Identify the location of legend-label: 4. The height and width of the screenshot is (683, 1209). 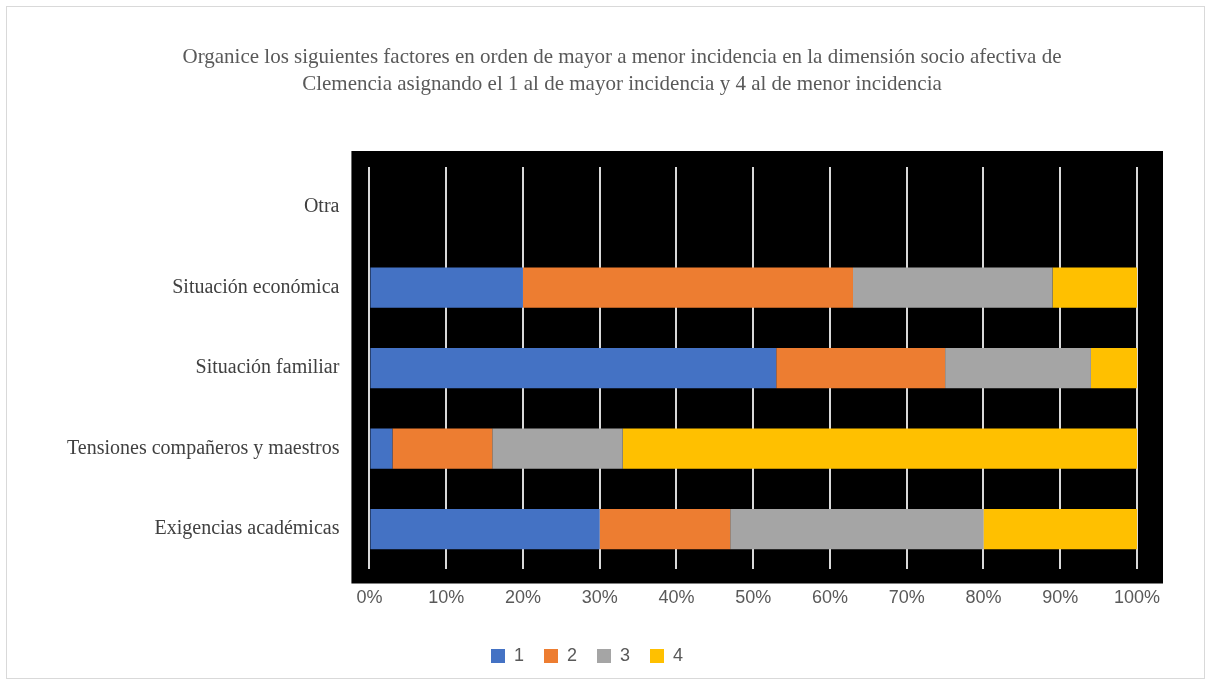
(678, 654).